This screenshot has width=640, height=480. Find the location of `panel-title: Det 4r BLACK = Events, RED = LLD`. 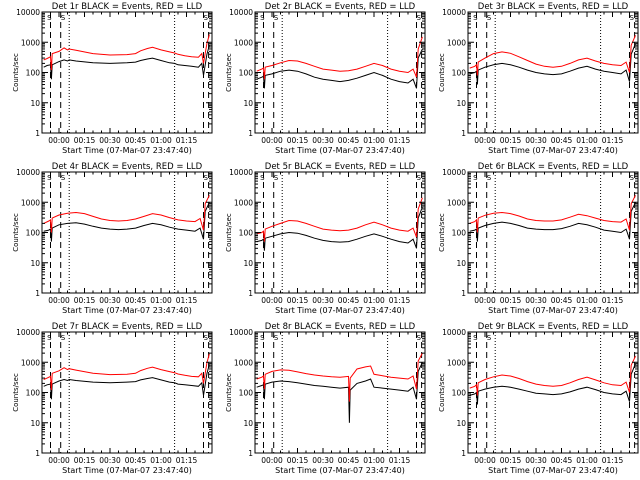

panel-title: Det 4r BLACK = Events, RED = LLD is located at coordinates (127, 167).